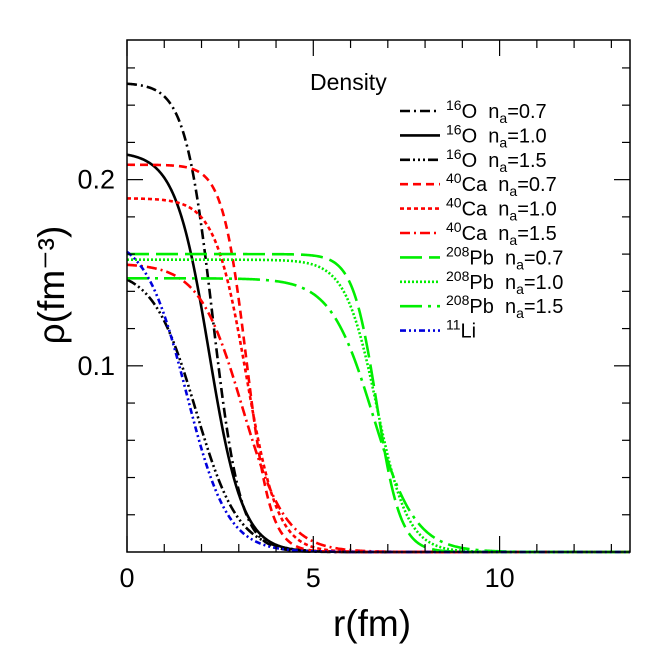 The width and height of the screenshot is (664, 646). What do you see at coordinates (504, 257) in the screenshot?
I see `legend-label-6: 208Pb na=0.7` at bounding box center [504, 257].